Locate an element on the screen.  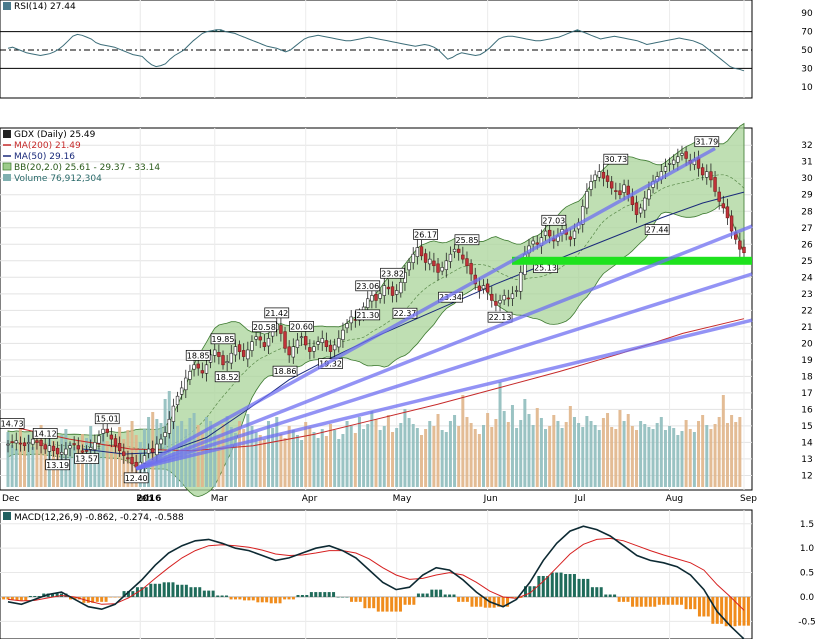
ma50-legend: MA(50) 29.16 is located at coordinates (44, 157).